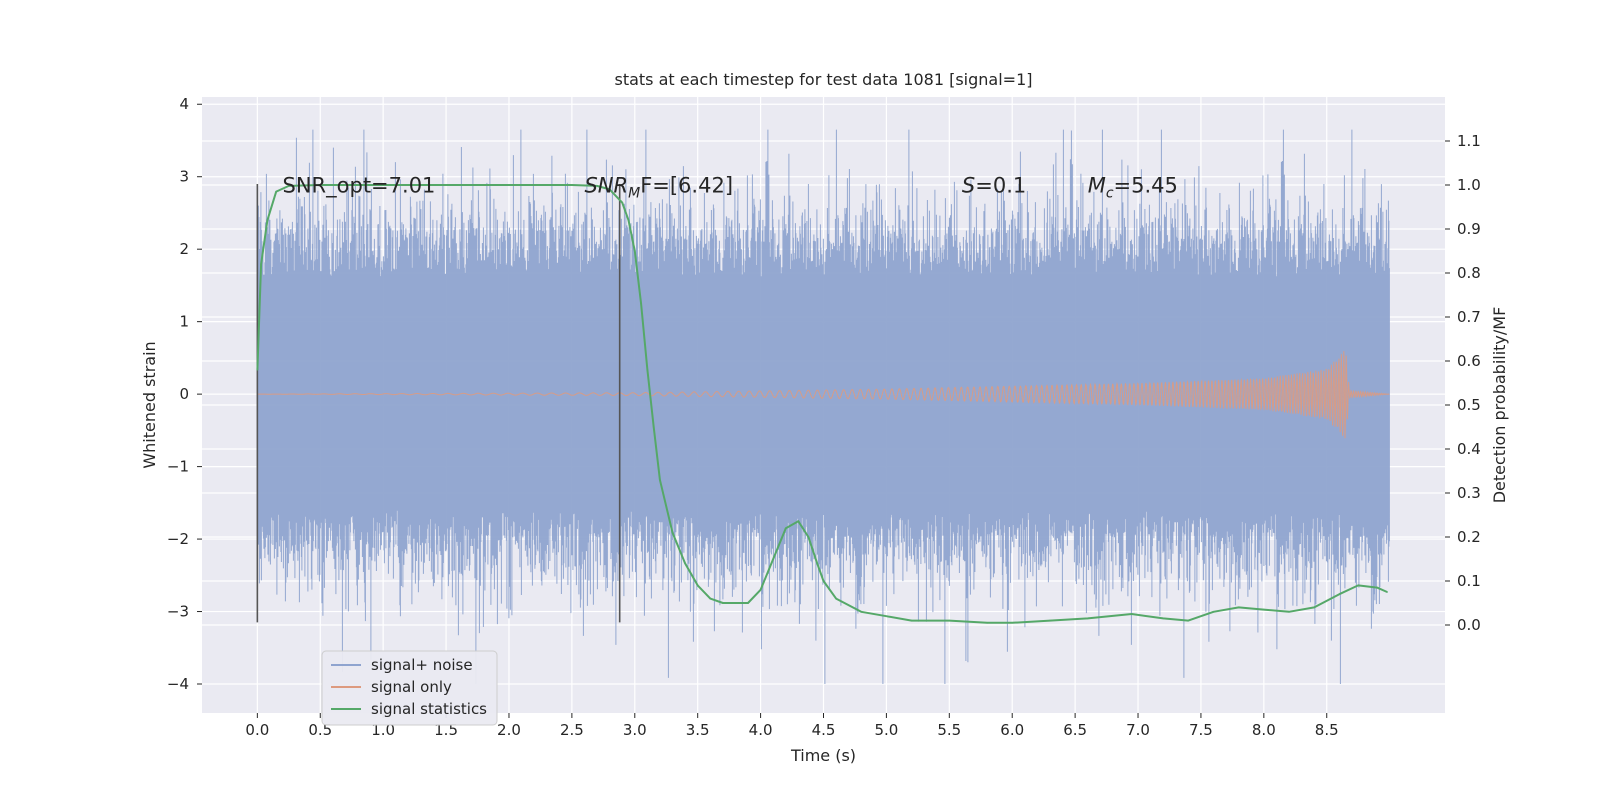 The image size is (1600, 800). I want to click on y2-tick-label: 0.7, so click(1469, 317).